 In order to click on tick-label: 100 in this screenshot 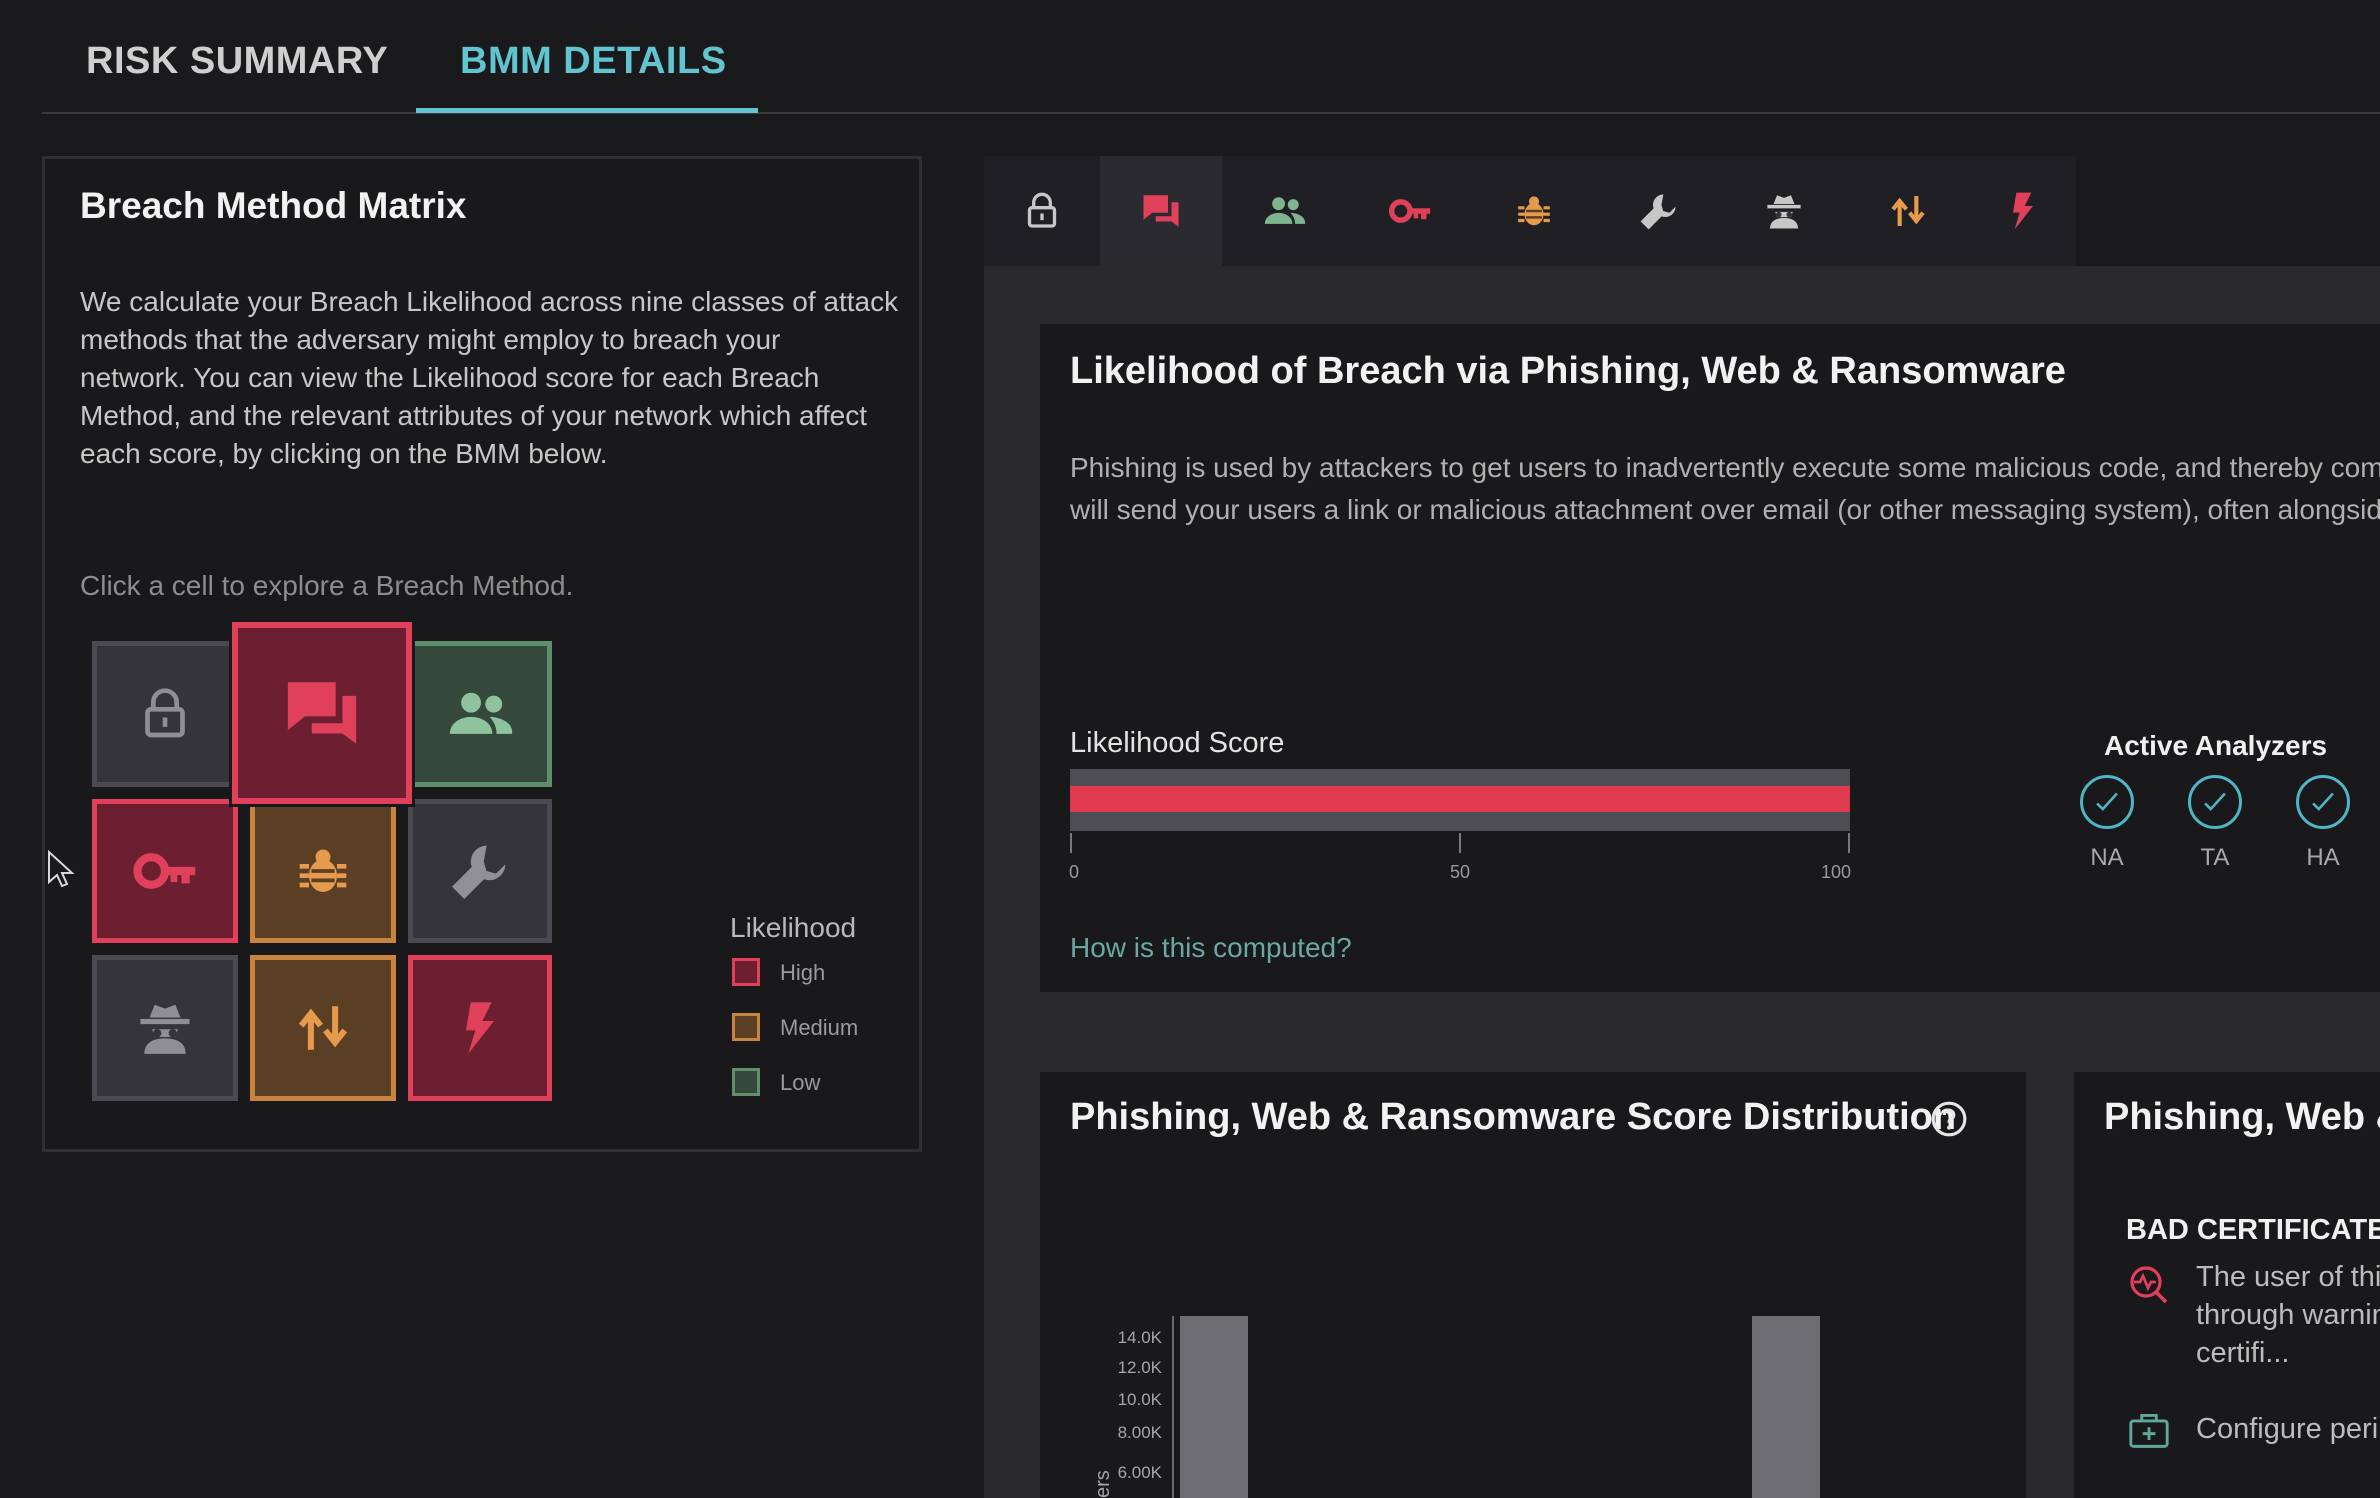, I will do `click(1836, 872)`.